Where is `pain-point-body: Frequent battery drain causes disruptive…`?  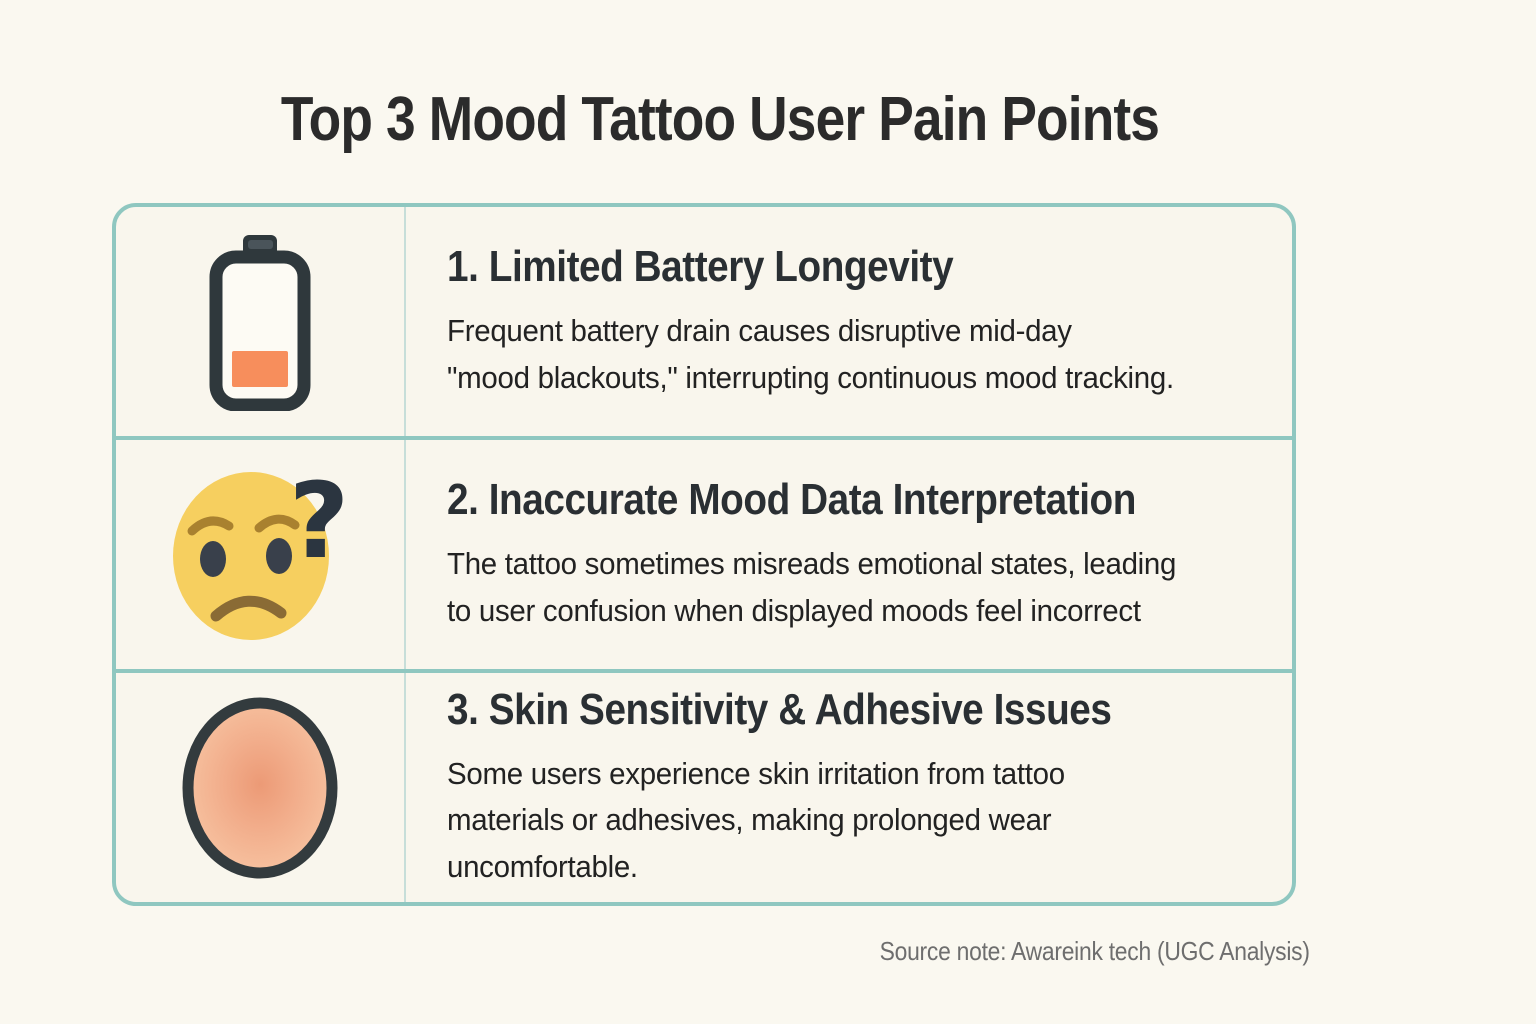 pain-point-body: Frequent battery drain causes disruptive… is located at coordinates (810, 354).